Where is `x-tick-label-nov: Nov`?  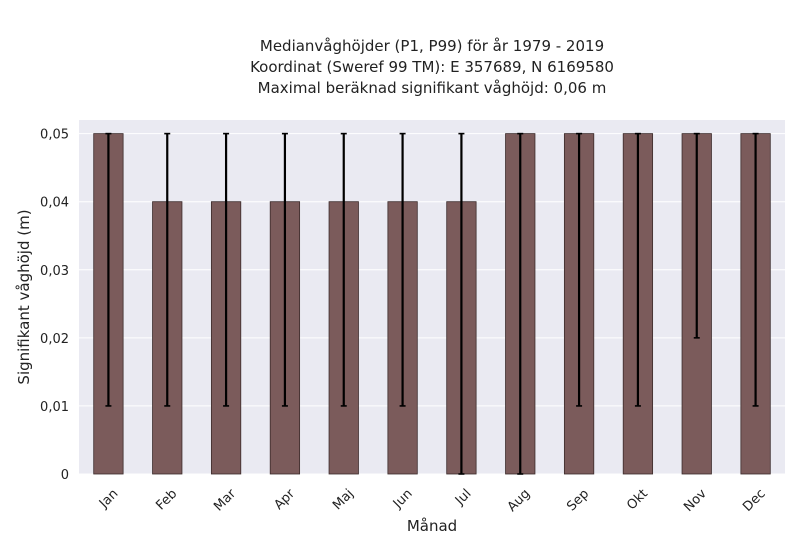
x-tick-label-nov: Nov is located at coordinates (695, 500).